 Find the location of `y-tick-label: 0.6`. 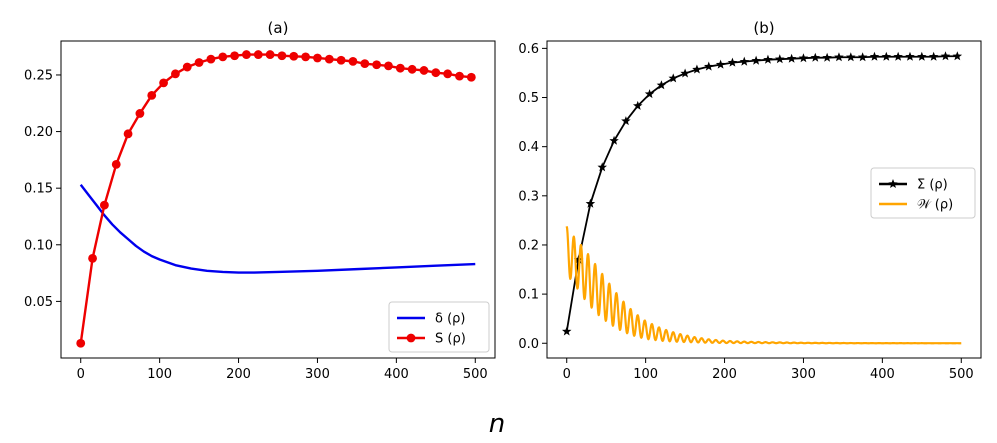

y-tick-label: 0.6 is located at coordinates (528, 49).